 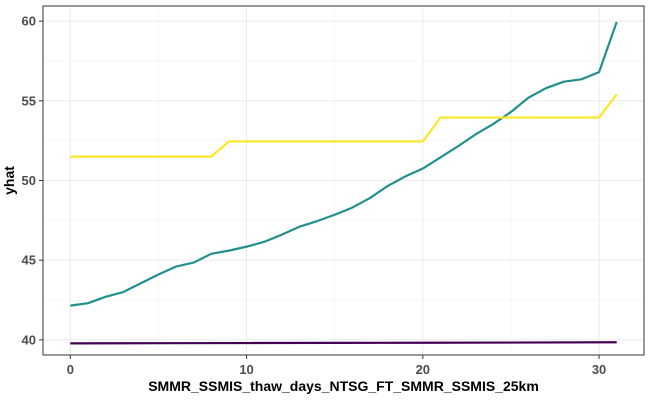 What do you see at coordinates (246, 369) in the screenshot?
I see `x-tick-label: 10` at bounding box center [246, 369].